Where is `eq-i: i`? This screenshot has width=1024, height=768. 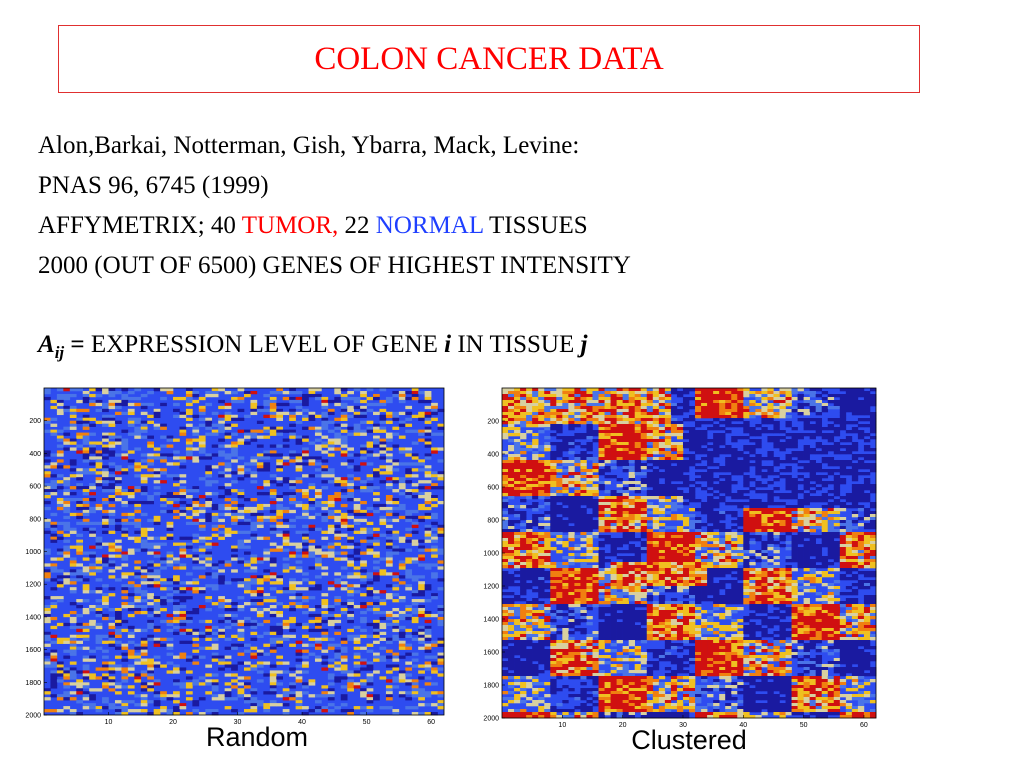 eq-i: i is located at coordinates (448, 344).